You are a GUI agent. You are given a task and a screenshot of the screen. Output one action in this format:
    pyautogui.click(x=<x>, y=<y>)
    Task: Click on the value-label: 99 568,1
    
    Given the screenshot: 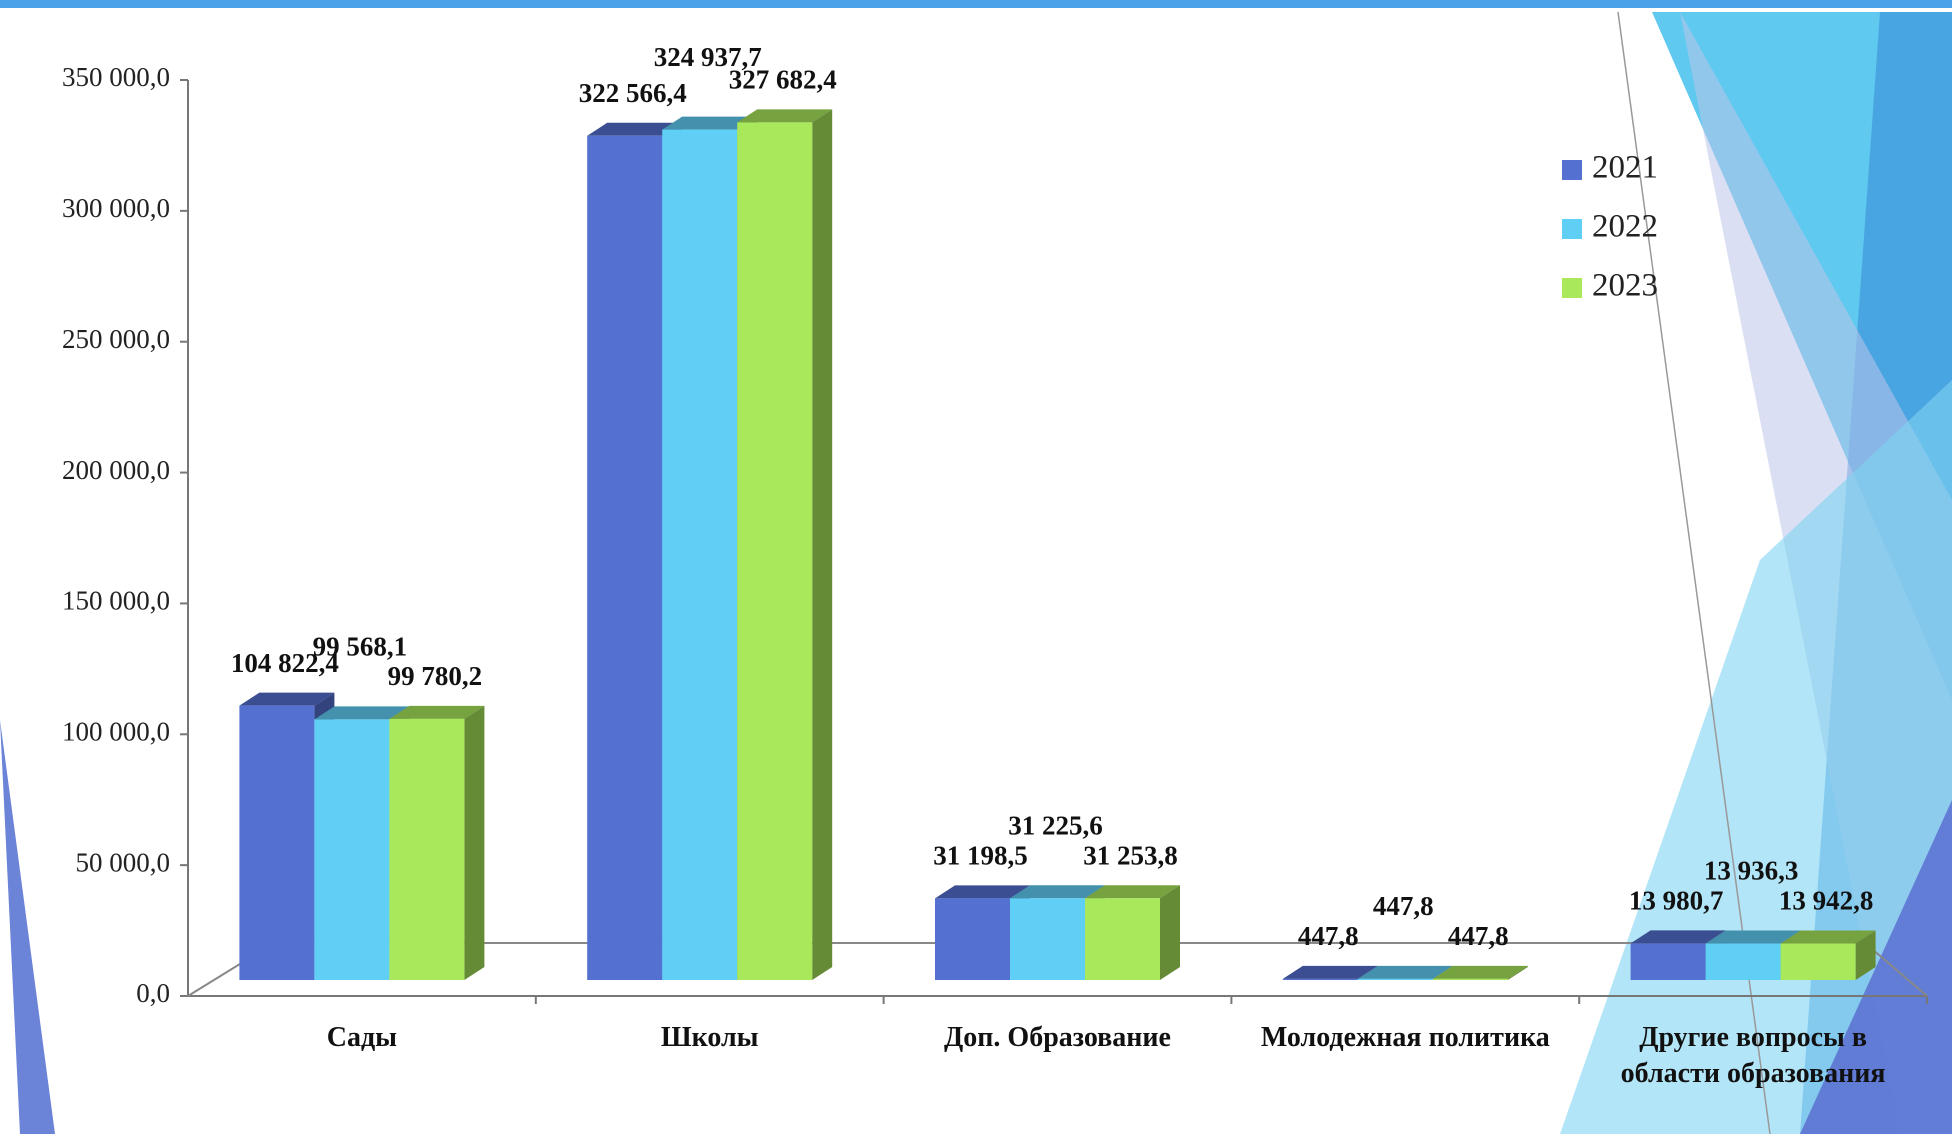 What is the action you would take?
    pyautogui.click(x=360, y=647)
    